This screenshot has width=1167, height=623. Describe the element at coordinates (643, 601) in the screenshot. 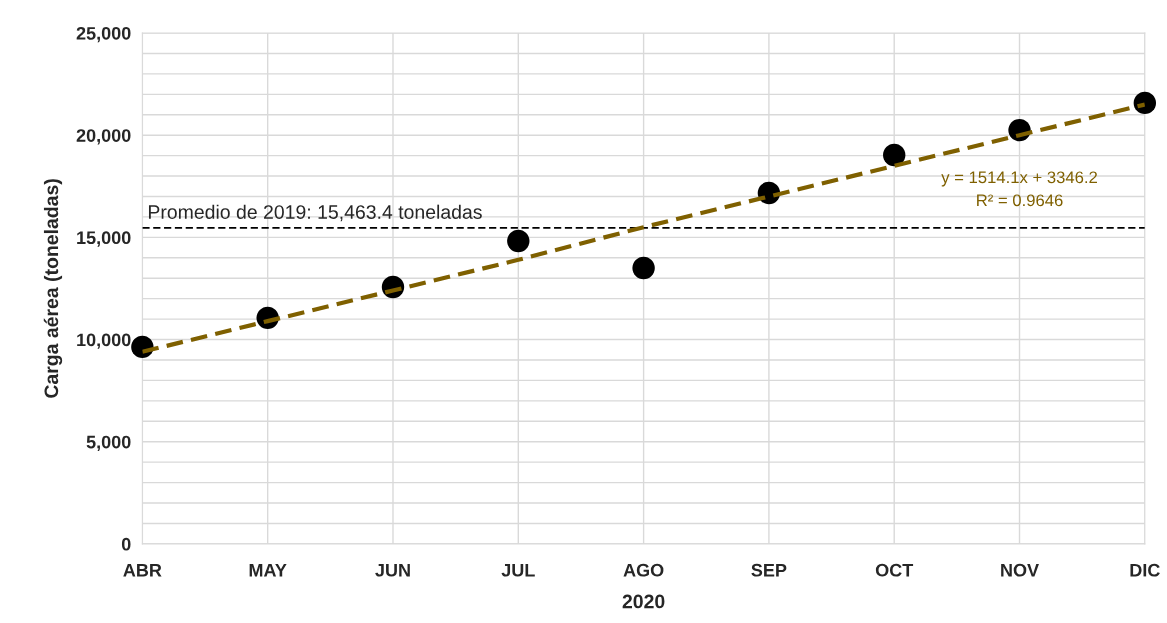

I see `x-axis-title: 2020` at that location.